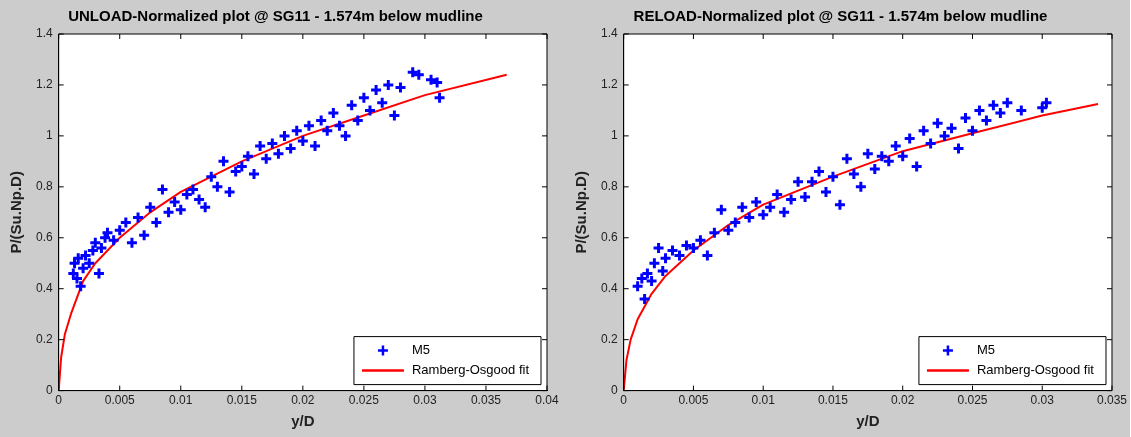 The width and height of the screenshot is (1131, 437). Describe the element at coordinates (547, 400) in the screenshot. I see `x-tick-label: 0.04` at that location.